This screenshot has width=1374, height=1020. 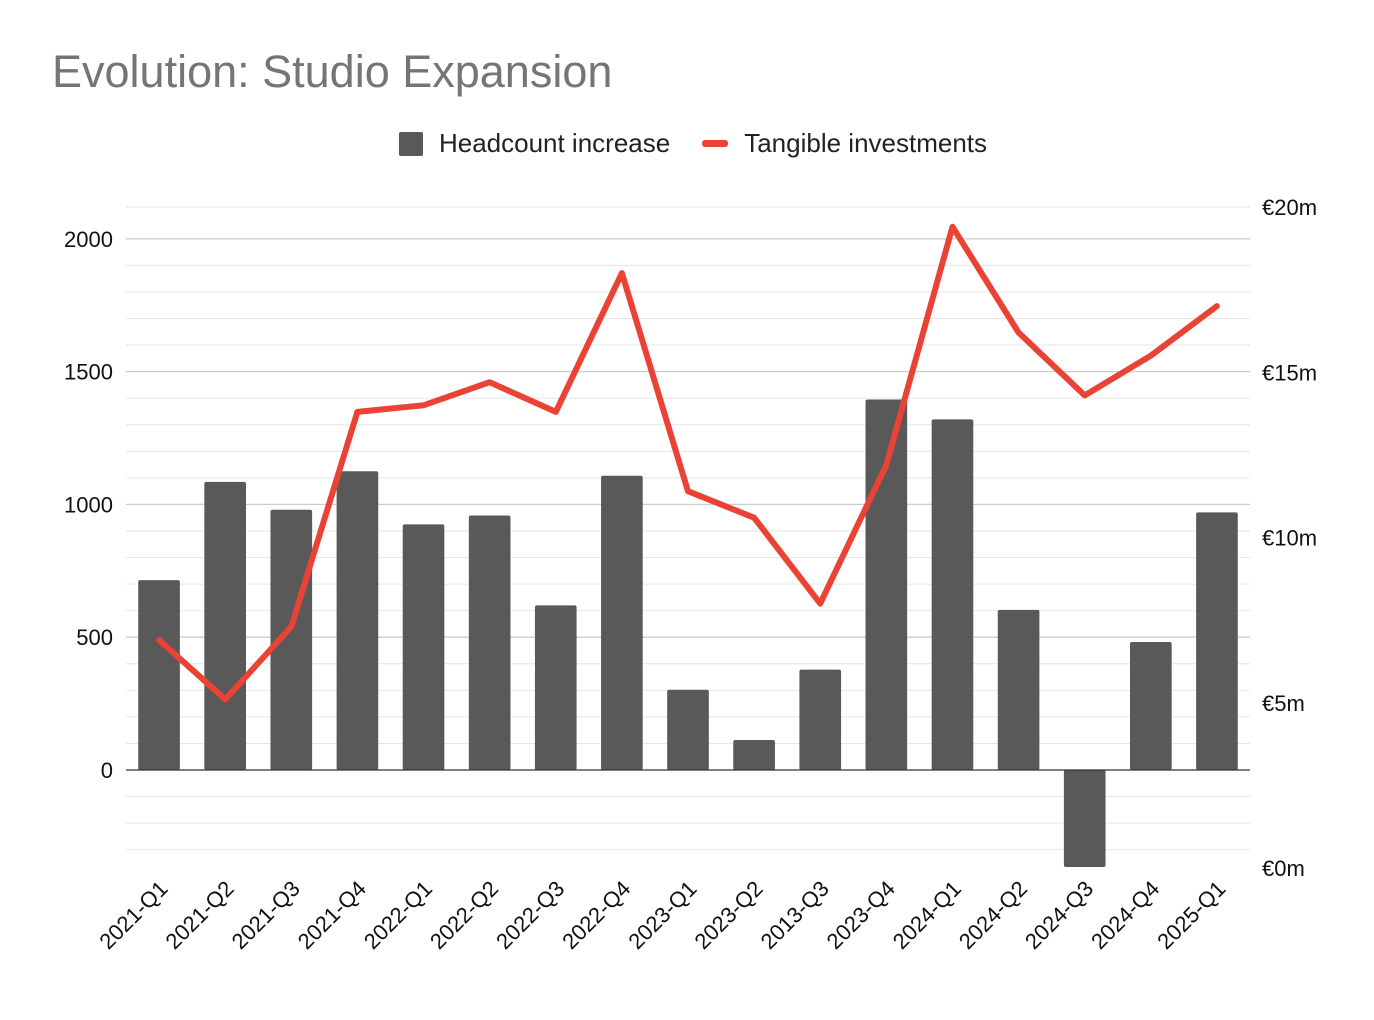 What do you see at coordinates (715, 143) in the screenshot?
I see `legend-swatch-line` at bounding box center [715, 143].